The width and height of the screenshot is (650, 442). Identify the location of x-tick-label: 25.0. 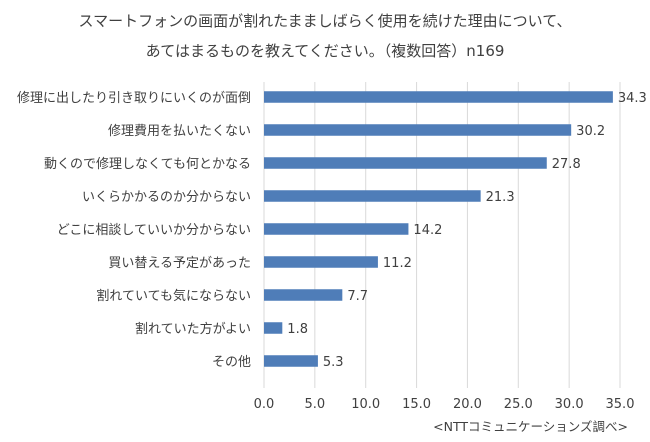
(518, 404).